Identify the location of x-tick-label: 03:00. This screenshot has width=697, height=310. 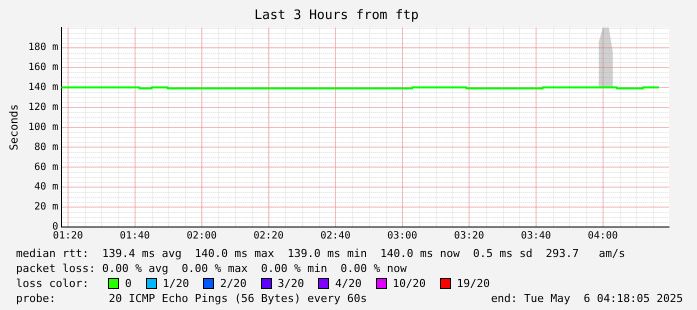
(402, 236).